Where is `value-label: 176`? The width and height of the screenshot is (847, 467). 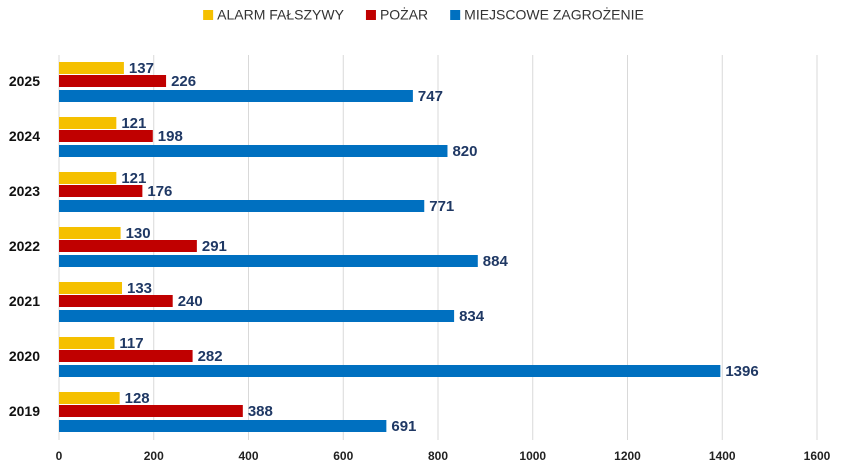 value-label: 176 is located at coordinates (159, 191).